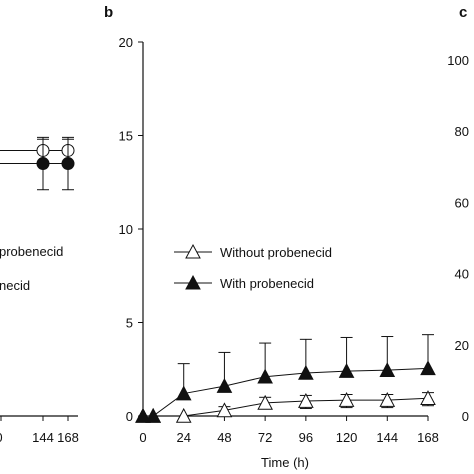 This screenshot has width=474, height=474. I want to click on panel-b-y-ticks: 0 5 10 15 20, so click(131, 229).